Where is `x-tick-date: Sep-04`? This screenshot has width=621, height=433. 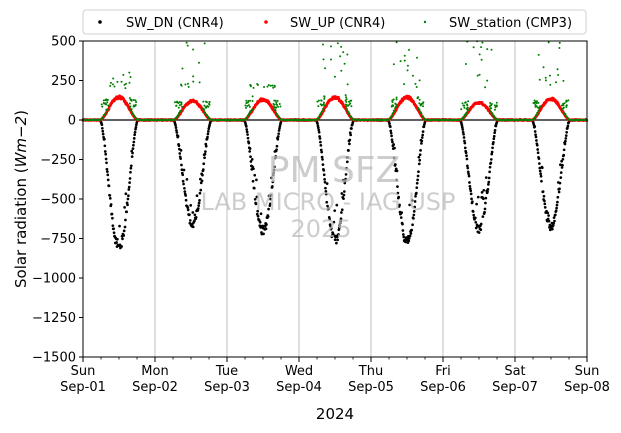 x-tick-date: Sep-04 is located at coordinates (299, 387).